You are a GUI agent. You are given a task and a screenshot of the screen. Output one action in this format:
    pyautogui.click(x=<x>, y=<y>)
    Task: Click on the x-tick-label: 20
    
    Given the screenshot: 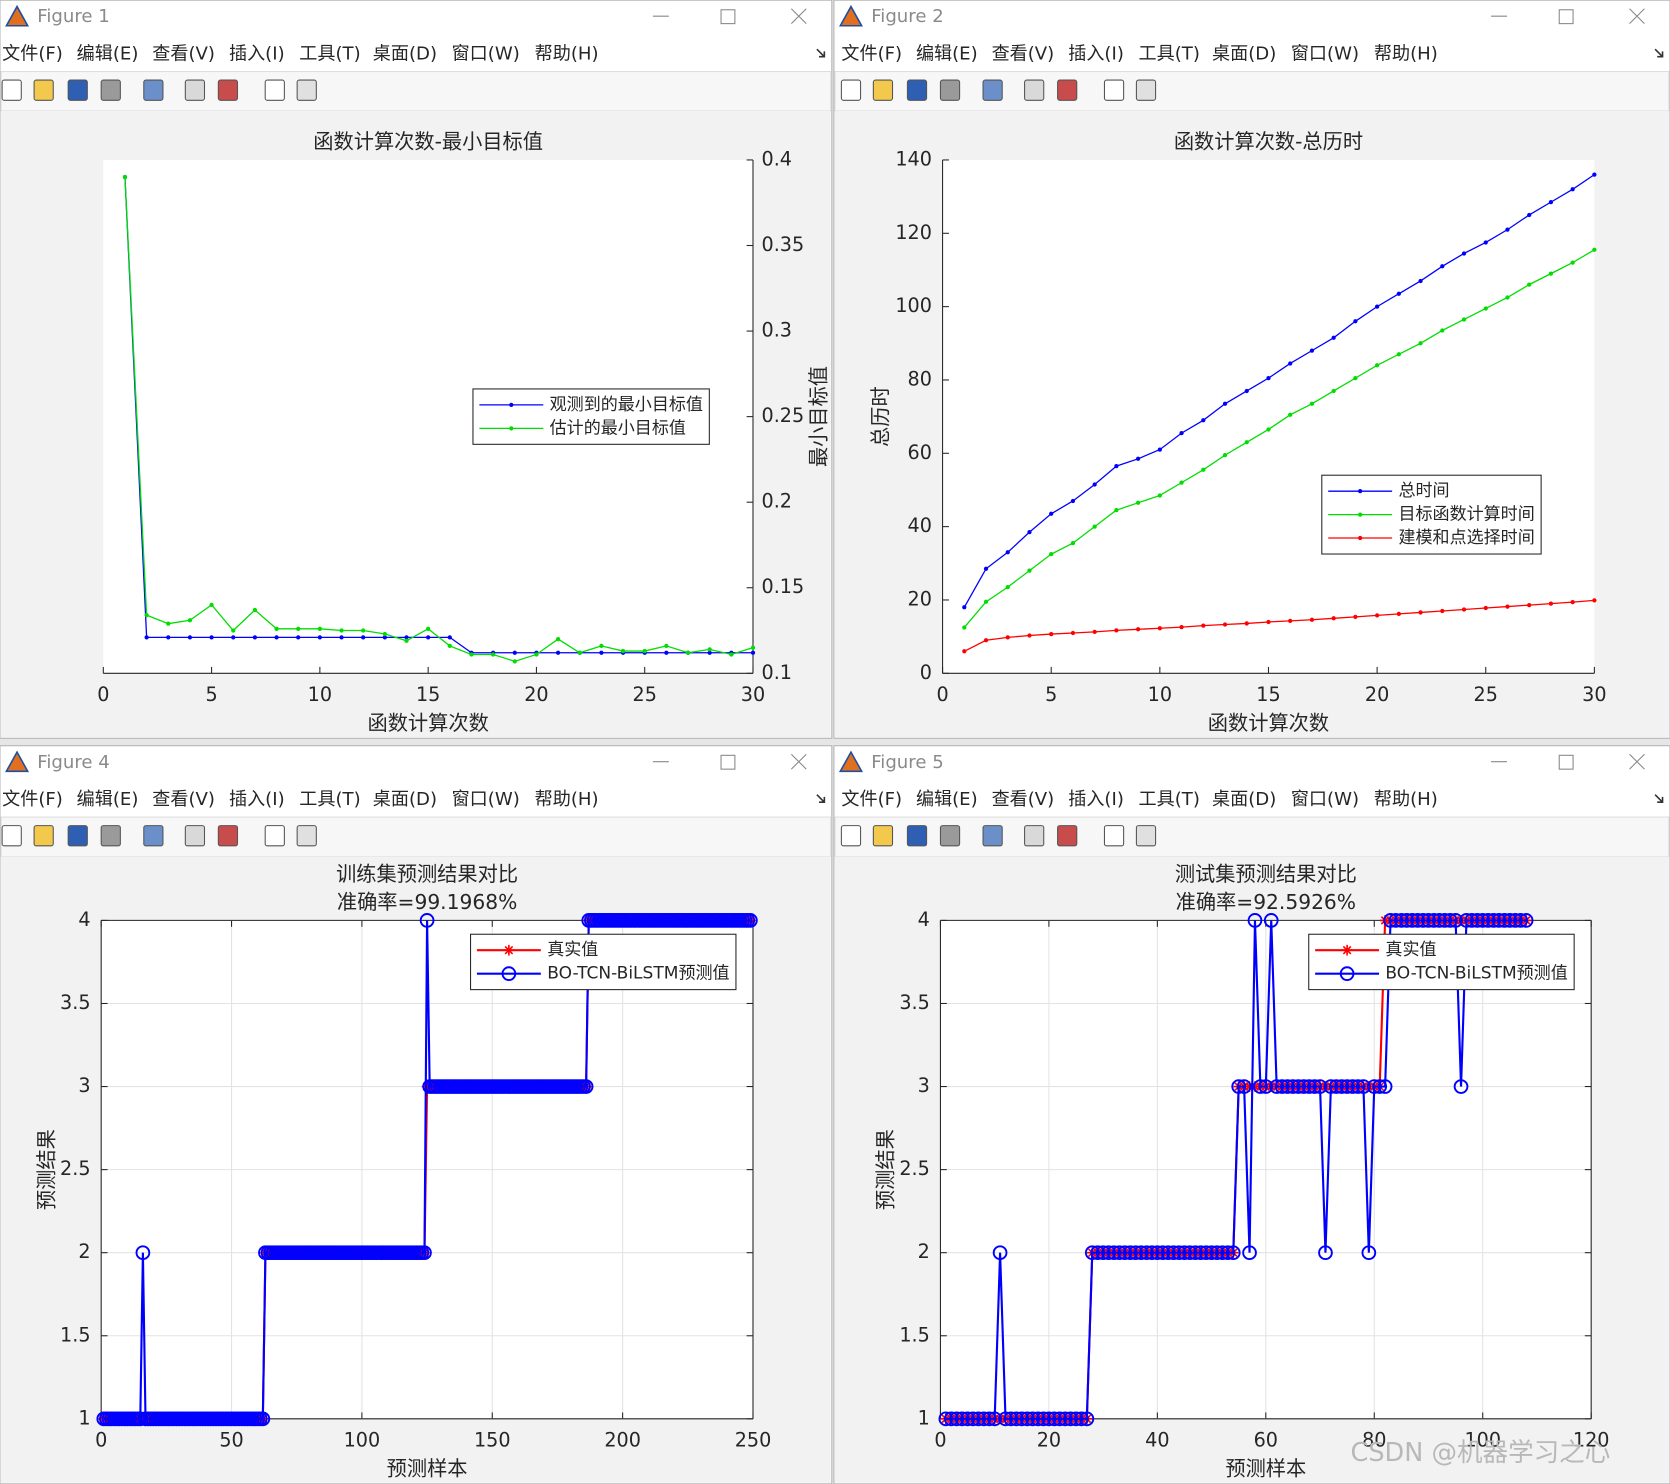 What is the action you would take?
    pyautogui.click(x=536, y=694)
    